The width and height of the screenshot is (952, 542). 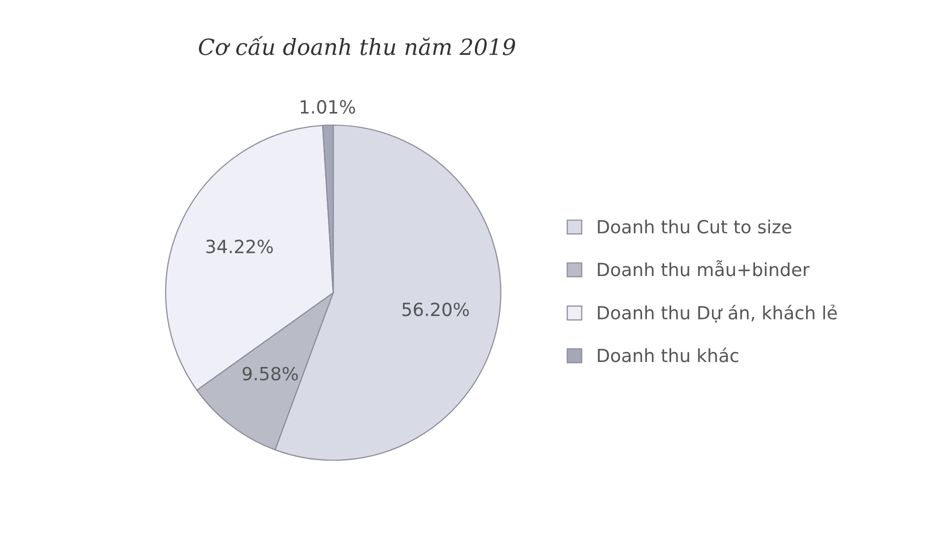 What do you see at coordinates (357, 46) in the screenshot?
I see `chart-title: Cơ cấu doanh thu năm 2019` at bounding box center [357, 46].